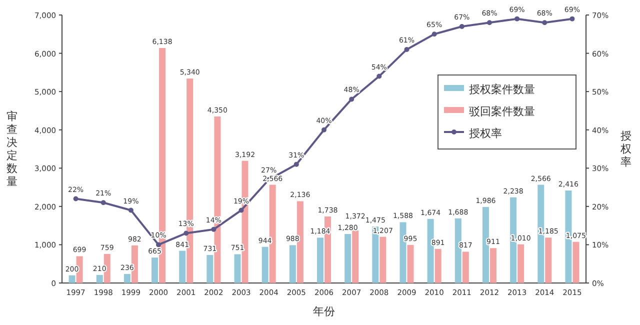  I want to click on legend-label: 授权率, so click(485, 133).